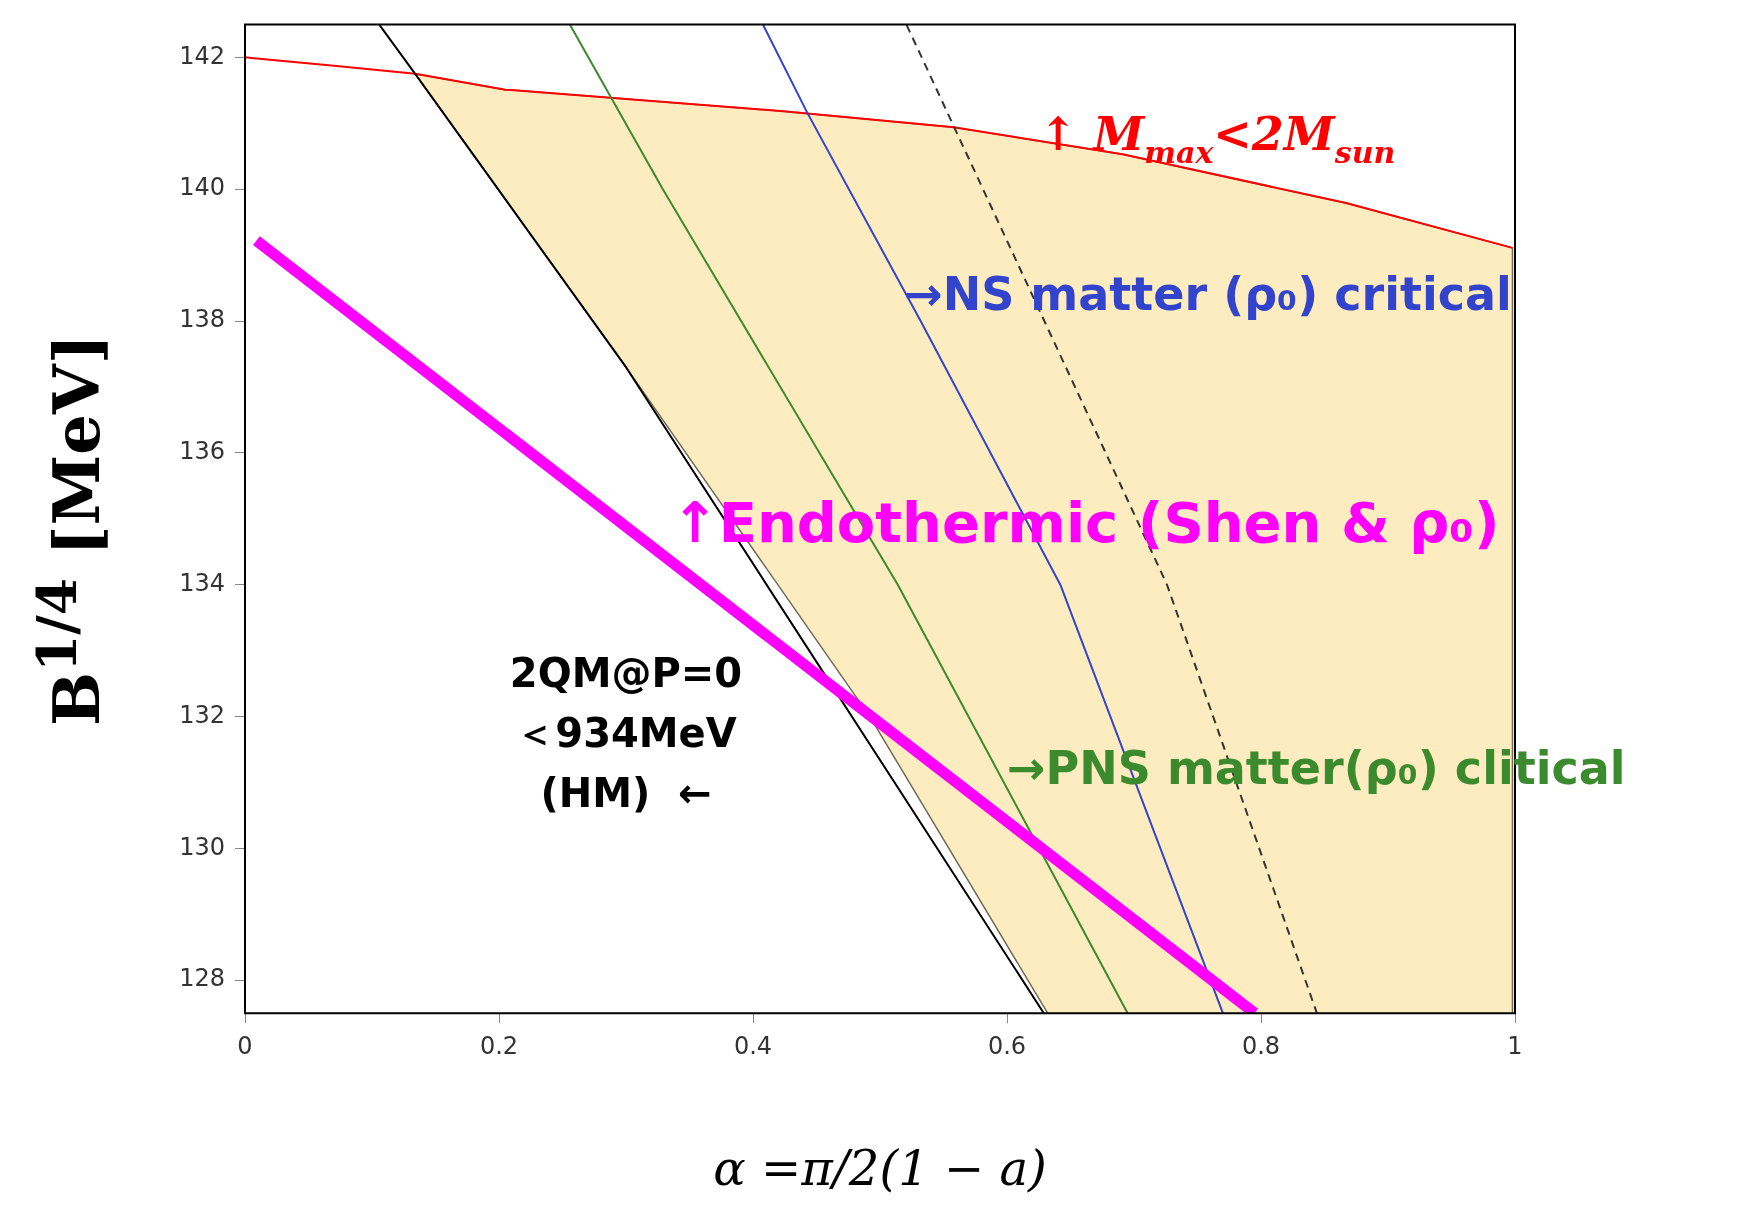 This screenshot has height=1212, width=1760. What do you see at coordinates (202, 451) in the screenshot?
I see `y-tick-label: 136` at bounding box center [202, 451].